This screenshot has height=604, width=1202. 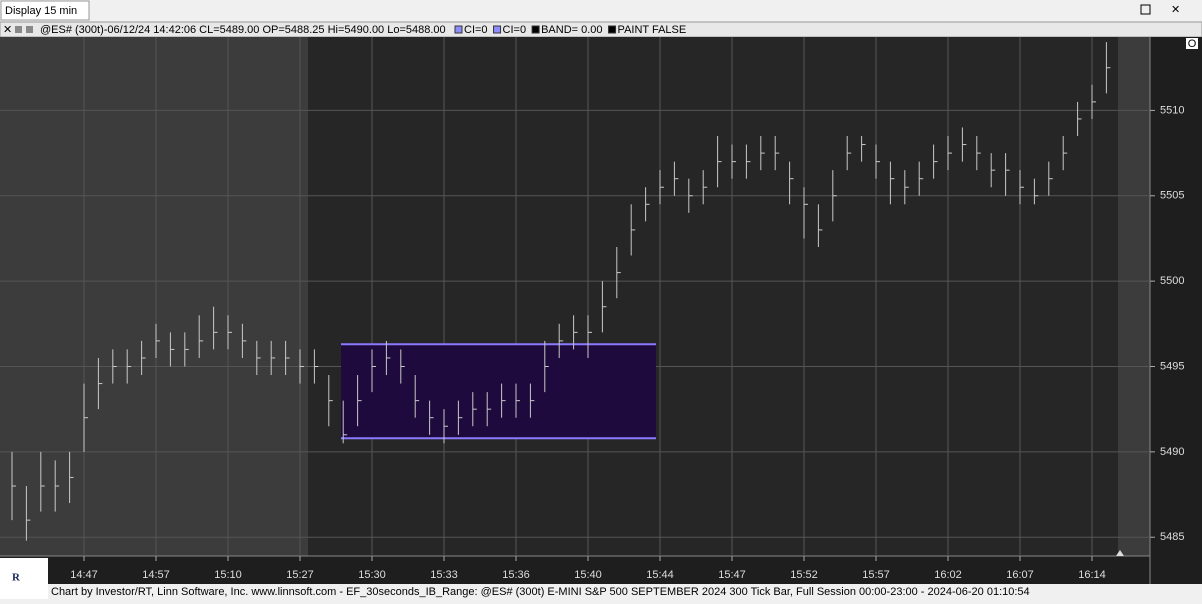 I want to click on plot-bg-right, so click(x=1134, y=296).